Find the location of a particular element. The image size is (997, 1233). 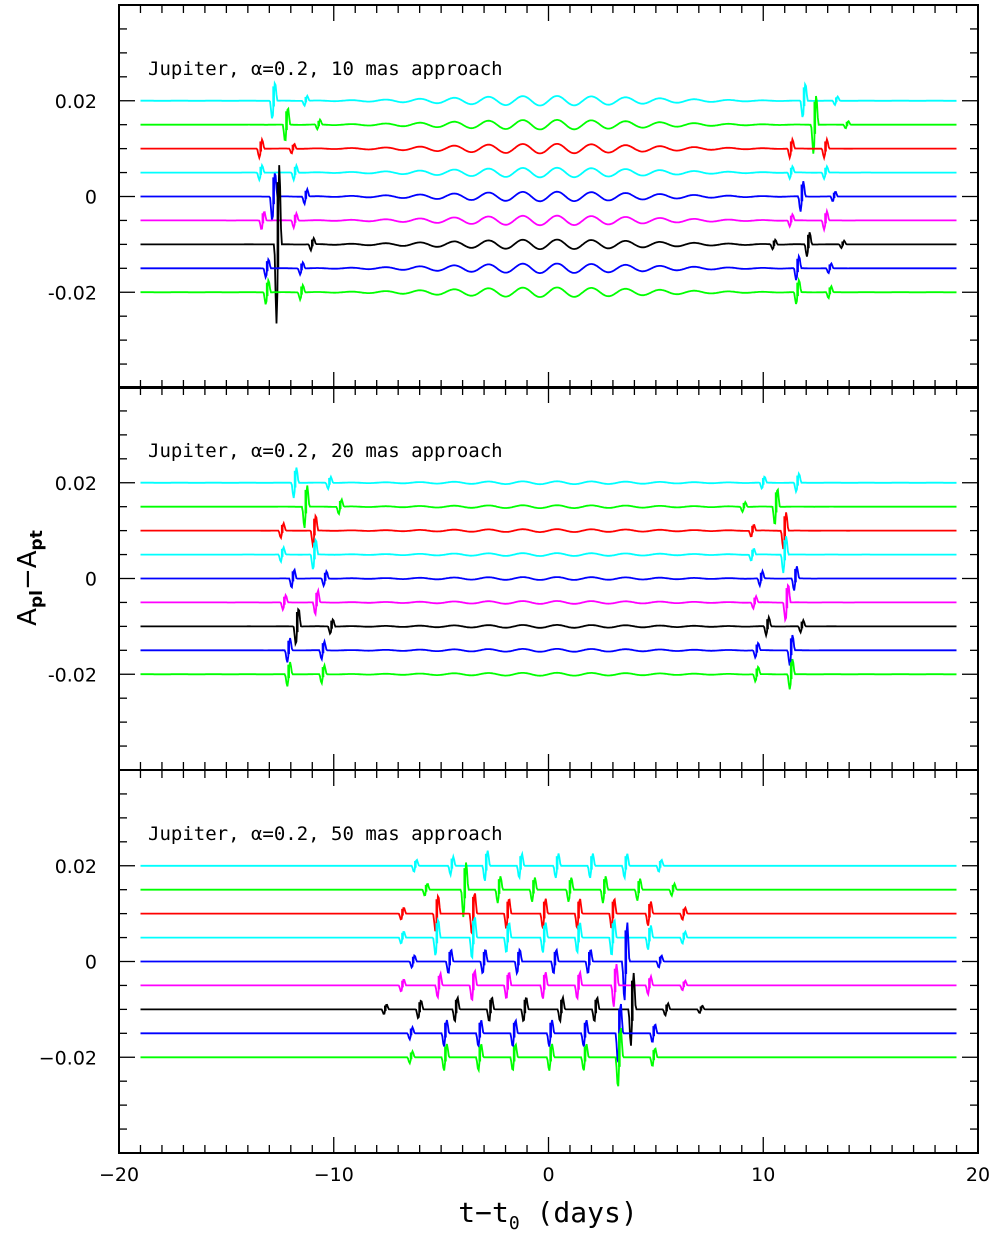

y-axis-label-minus: − is located at coordinates (28, 579).